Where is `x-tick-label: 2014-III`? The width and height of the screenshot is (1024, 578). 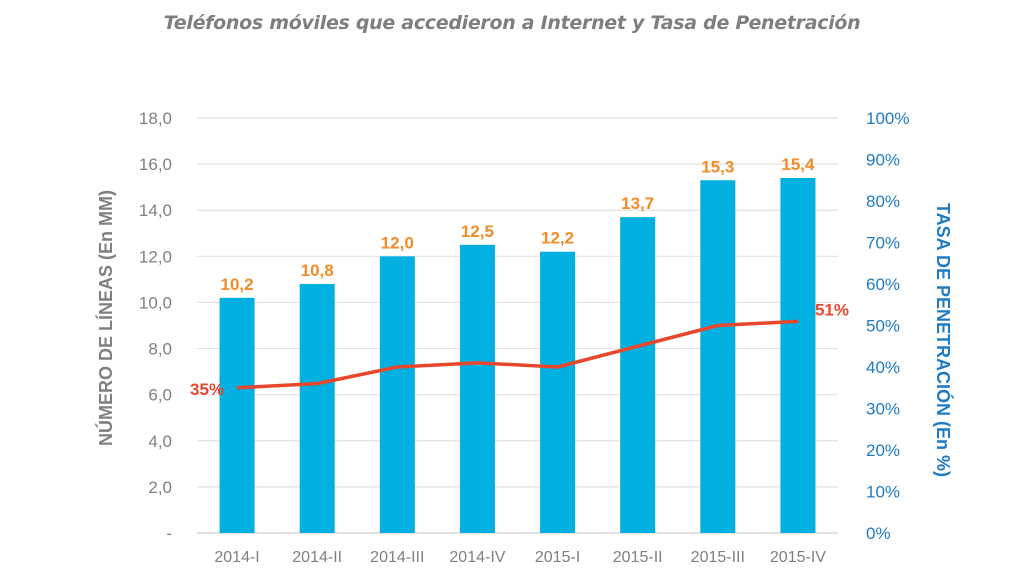
x-tick-label: 2014-III is located at coordinates (397, 557).